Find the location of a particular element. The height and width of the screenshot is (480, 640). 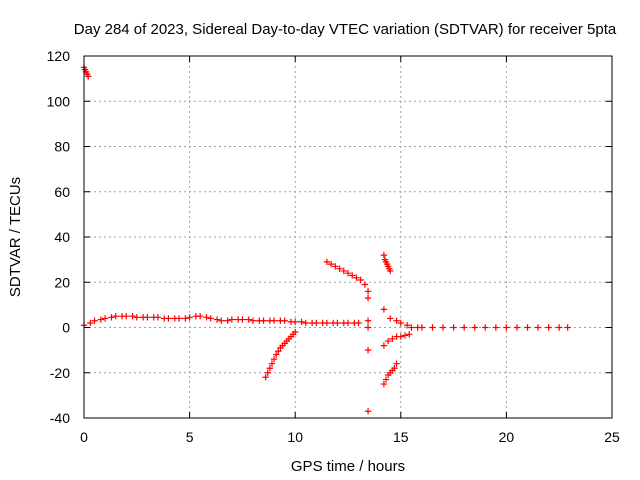

y-tick-label: -20 is located at coordinates (60, 373).